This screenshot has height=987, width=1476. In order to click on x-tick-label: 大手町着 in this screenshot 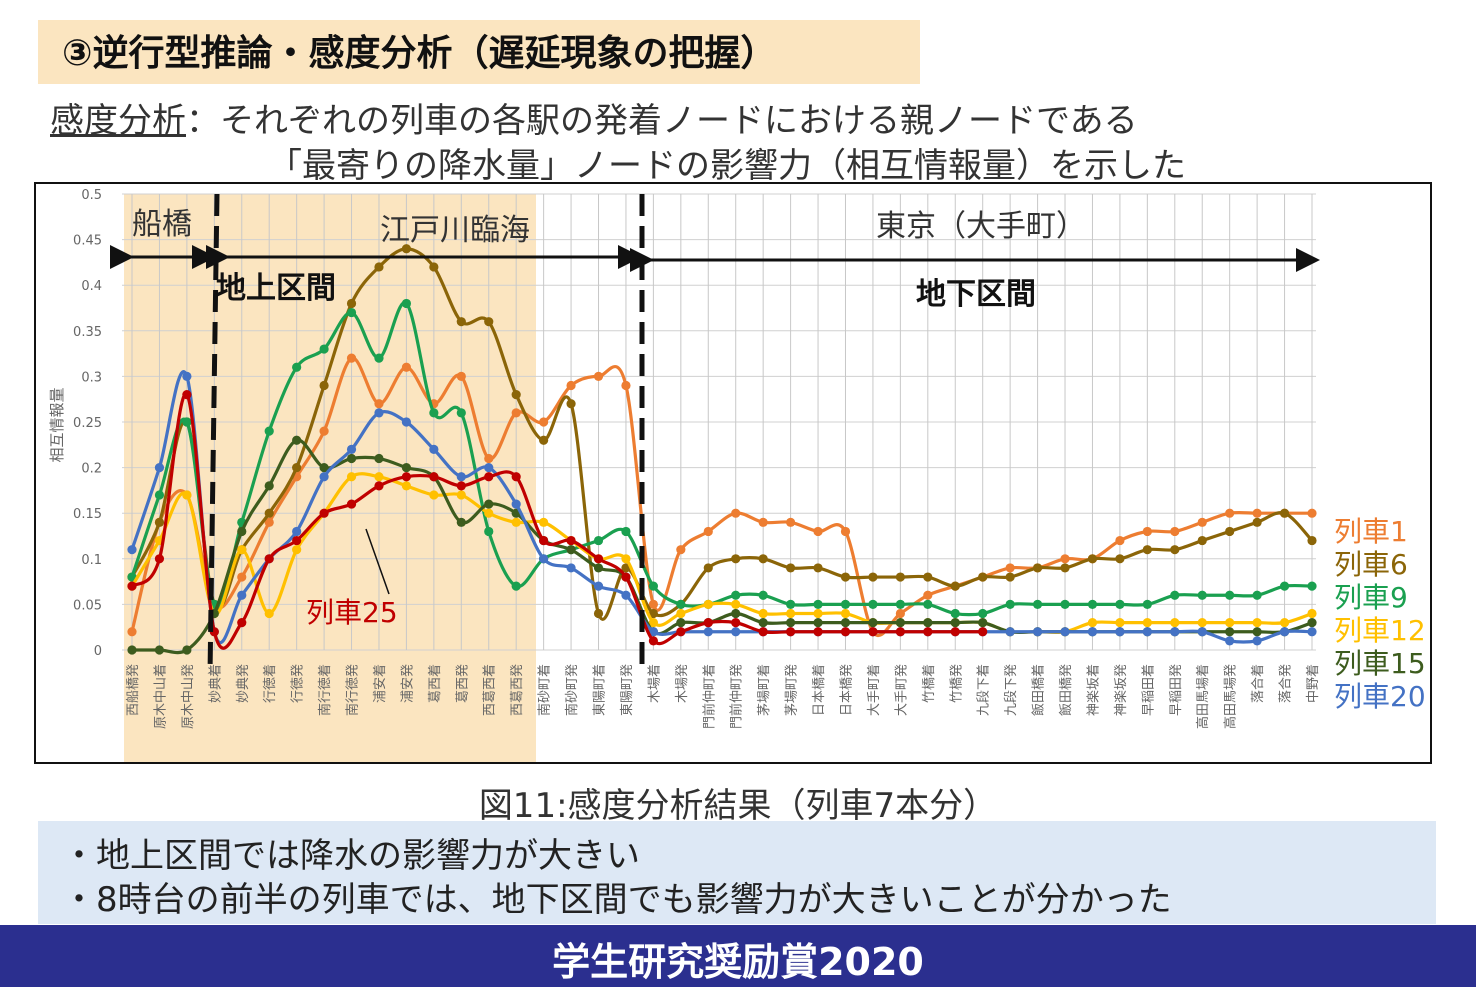, I will do `click(874, 690)`.